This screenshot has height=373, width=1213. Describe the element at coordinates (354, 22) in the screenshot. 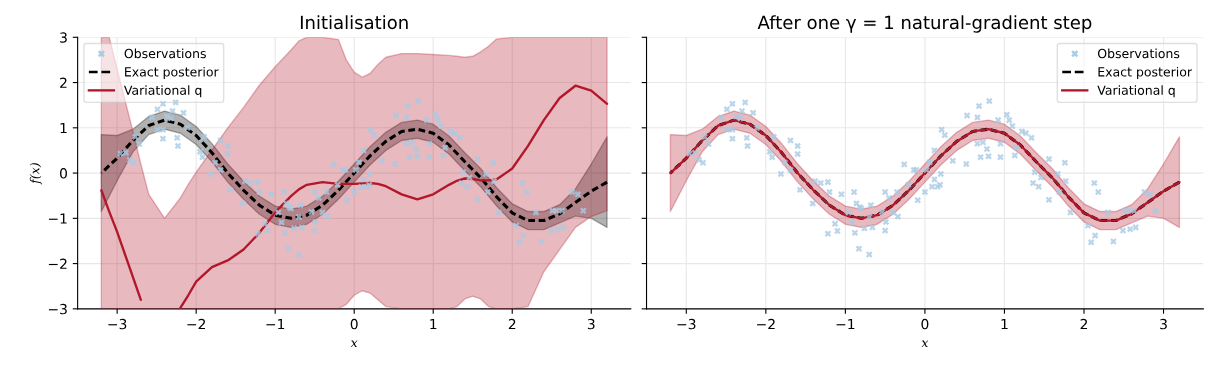

I see `chart-title: Initialisation` at that location.